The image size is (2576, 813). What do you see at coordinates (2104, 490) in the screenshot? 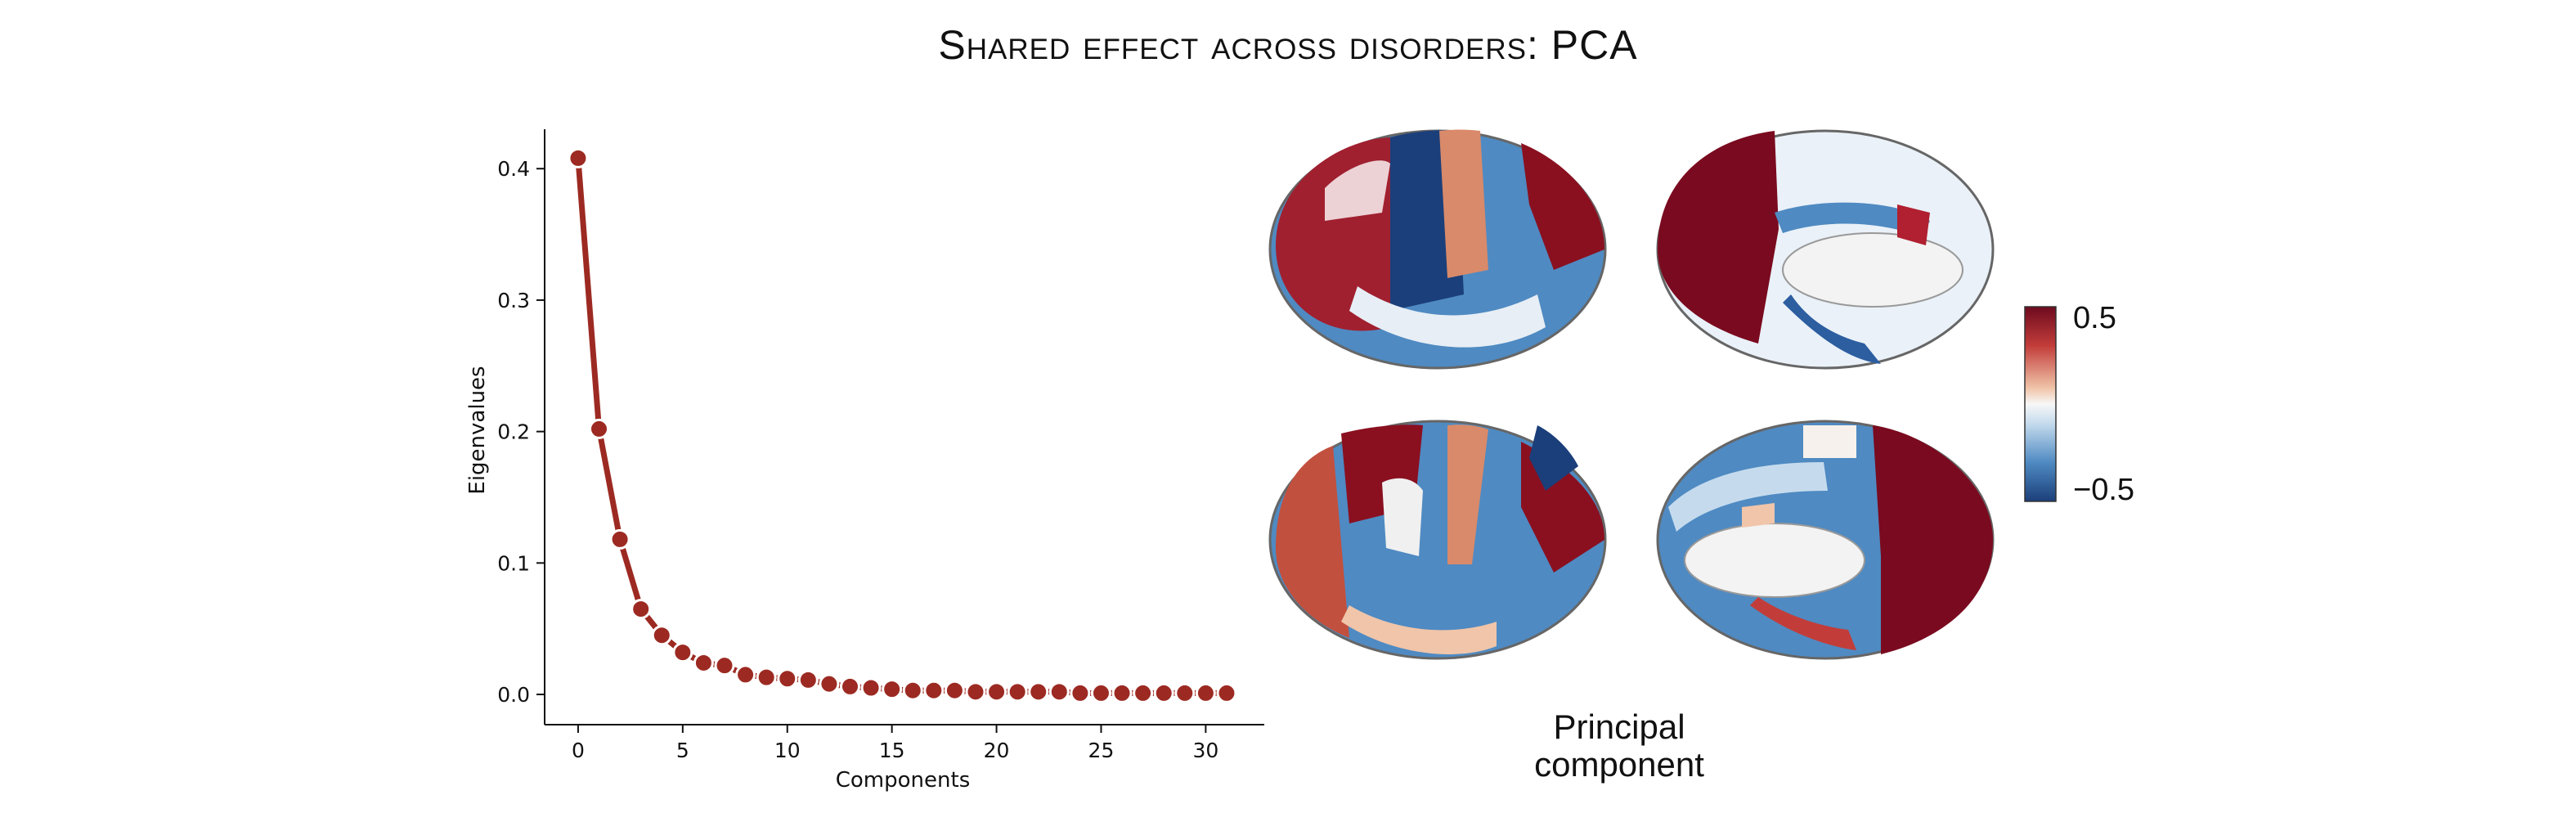
I see `colorbar-min-label: −0.5` at bounding box center [2104, 490].